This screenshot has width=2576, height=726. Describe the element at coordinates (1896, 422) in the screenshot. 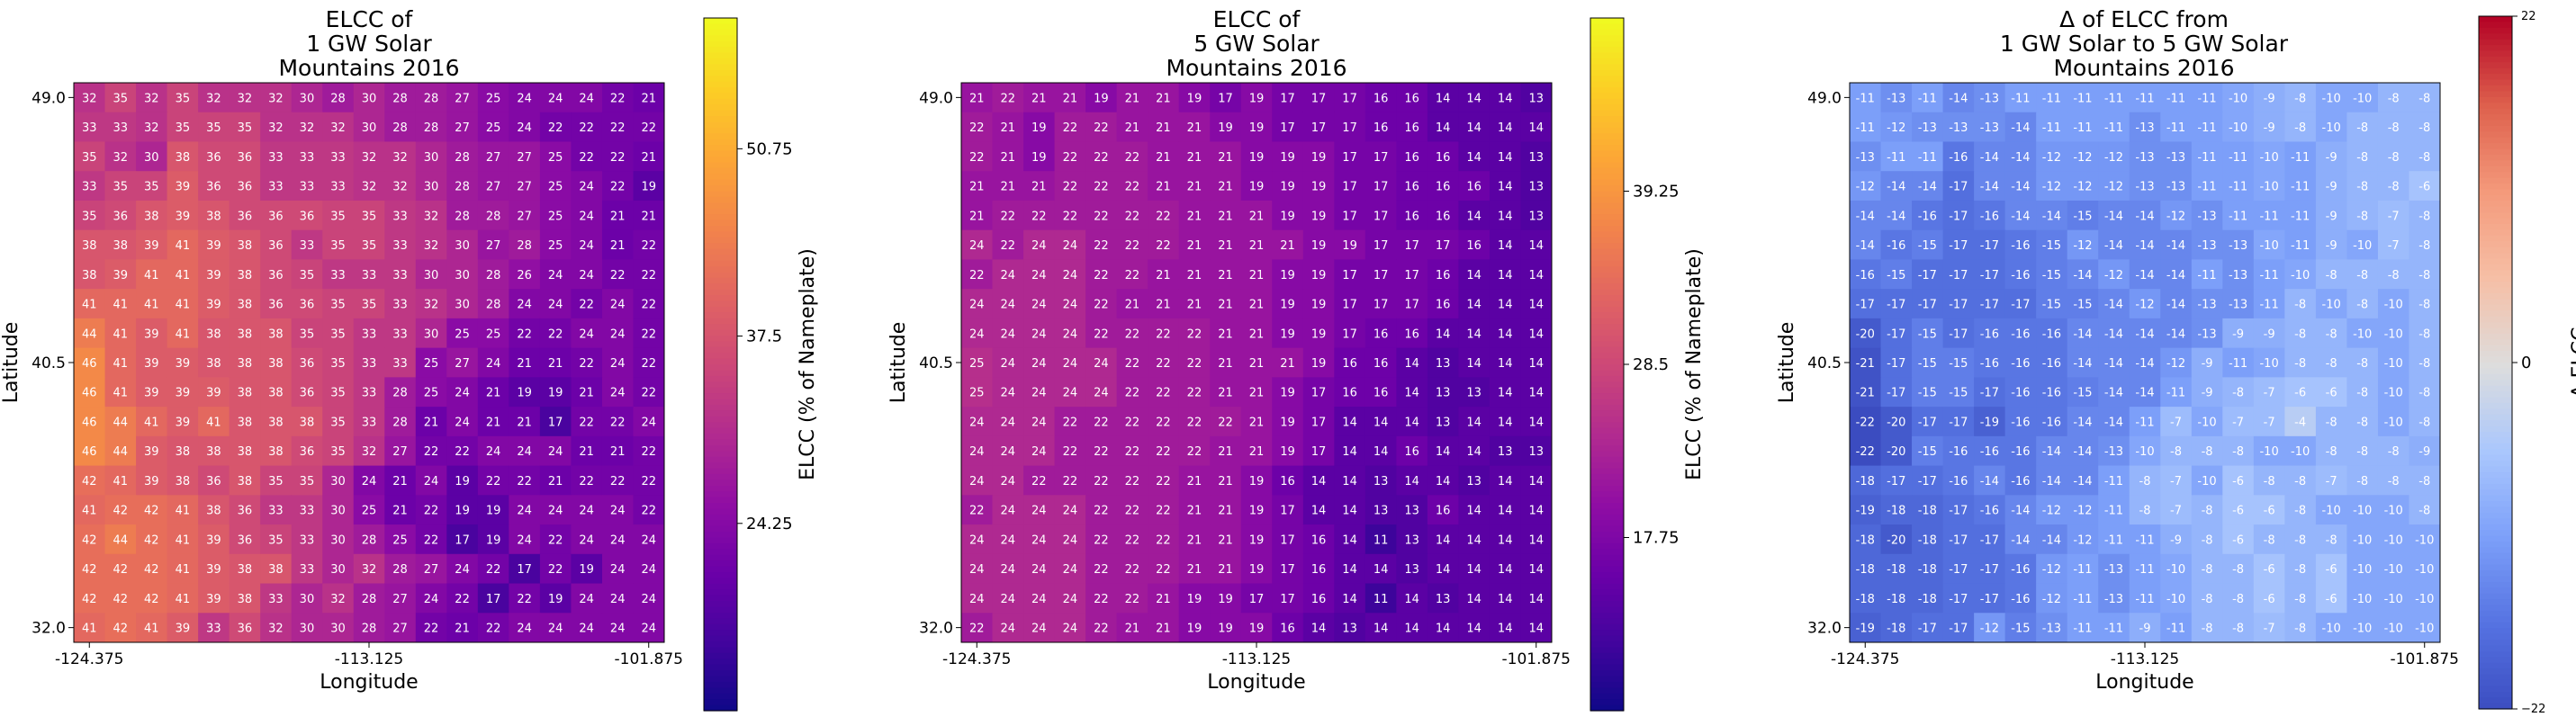

I see `cell-value-label: -20` at that location.